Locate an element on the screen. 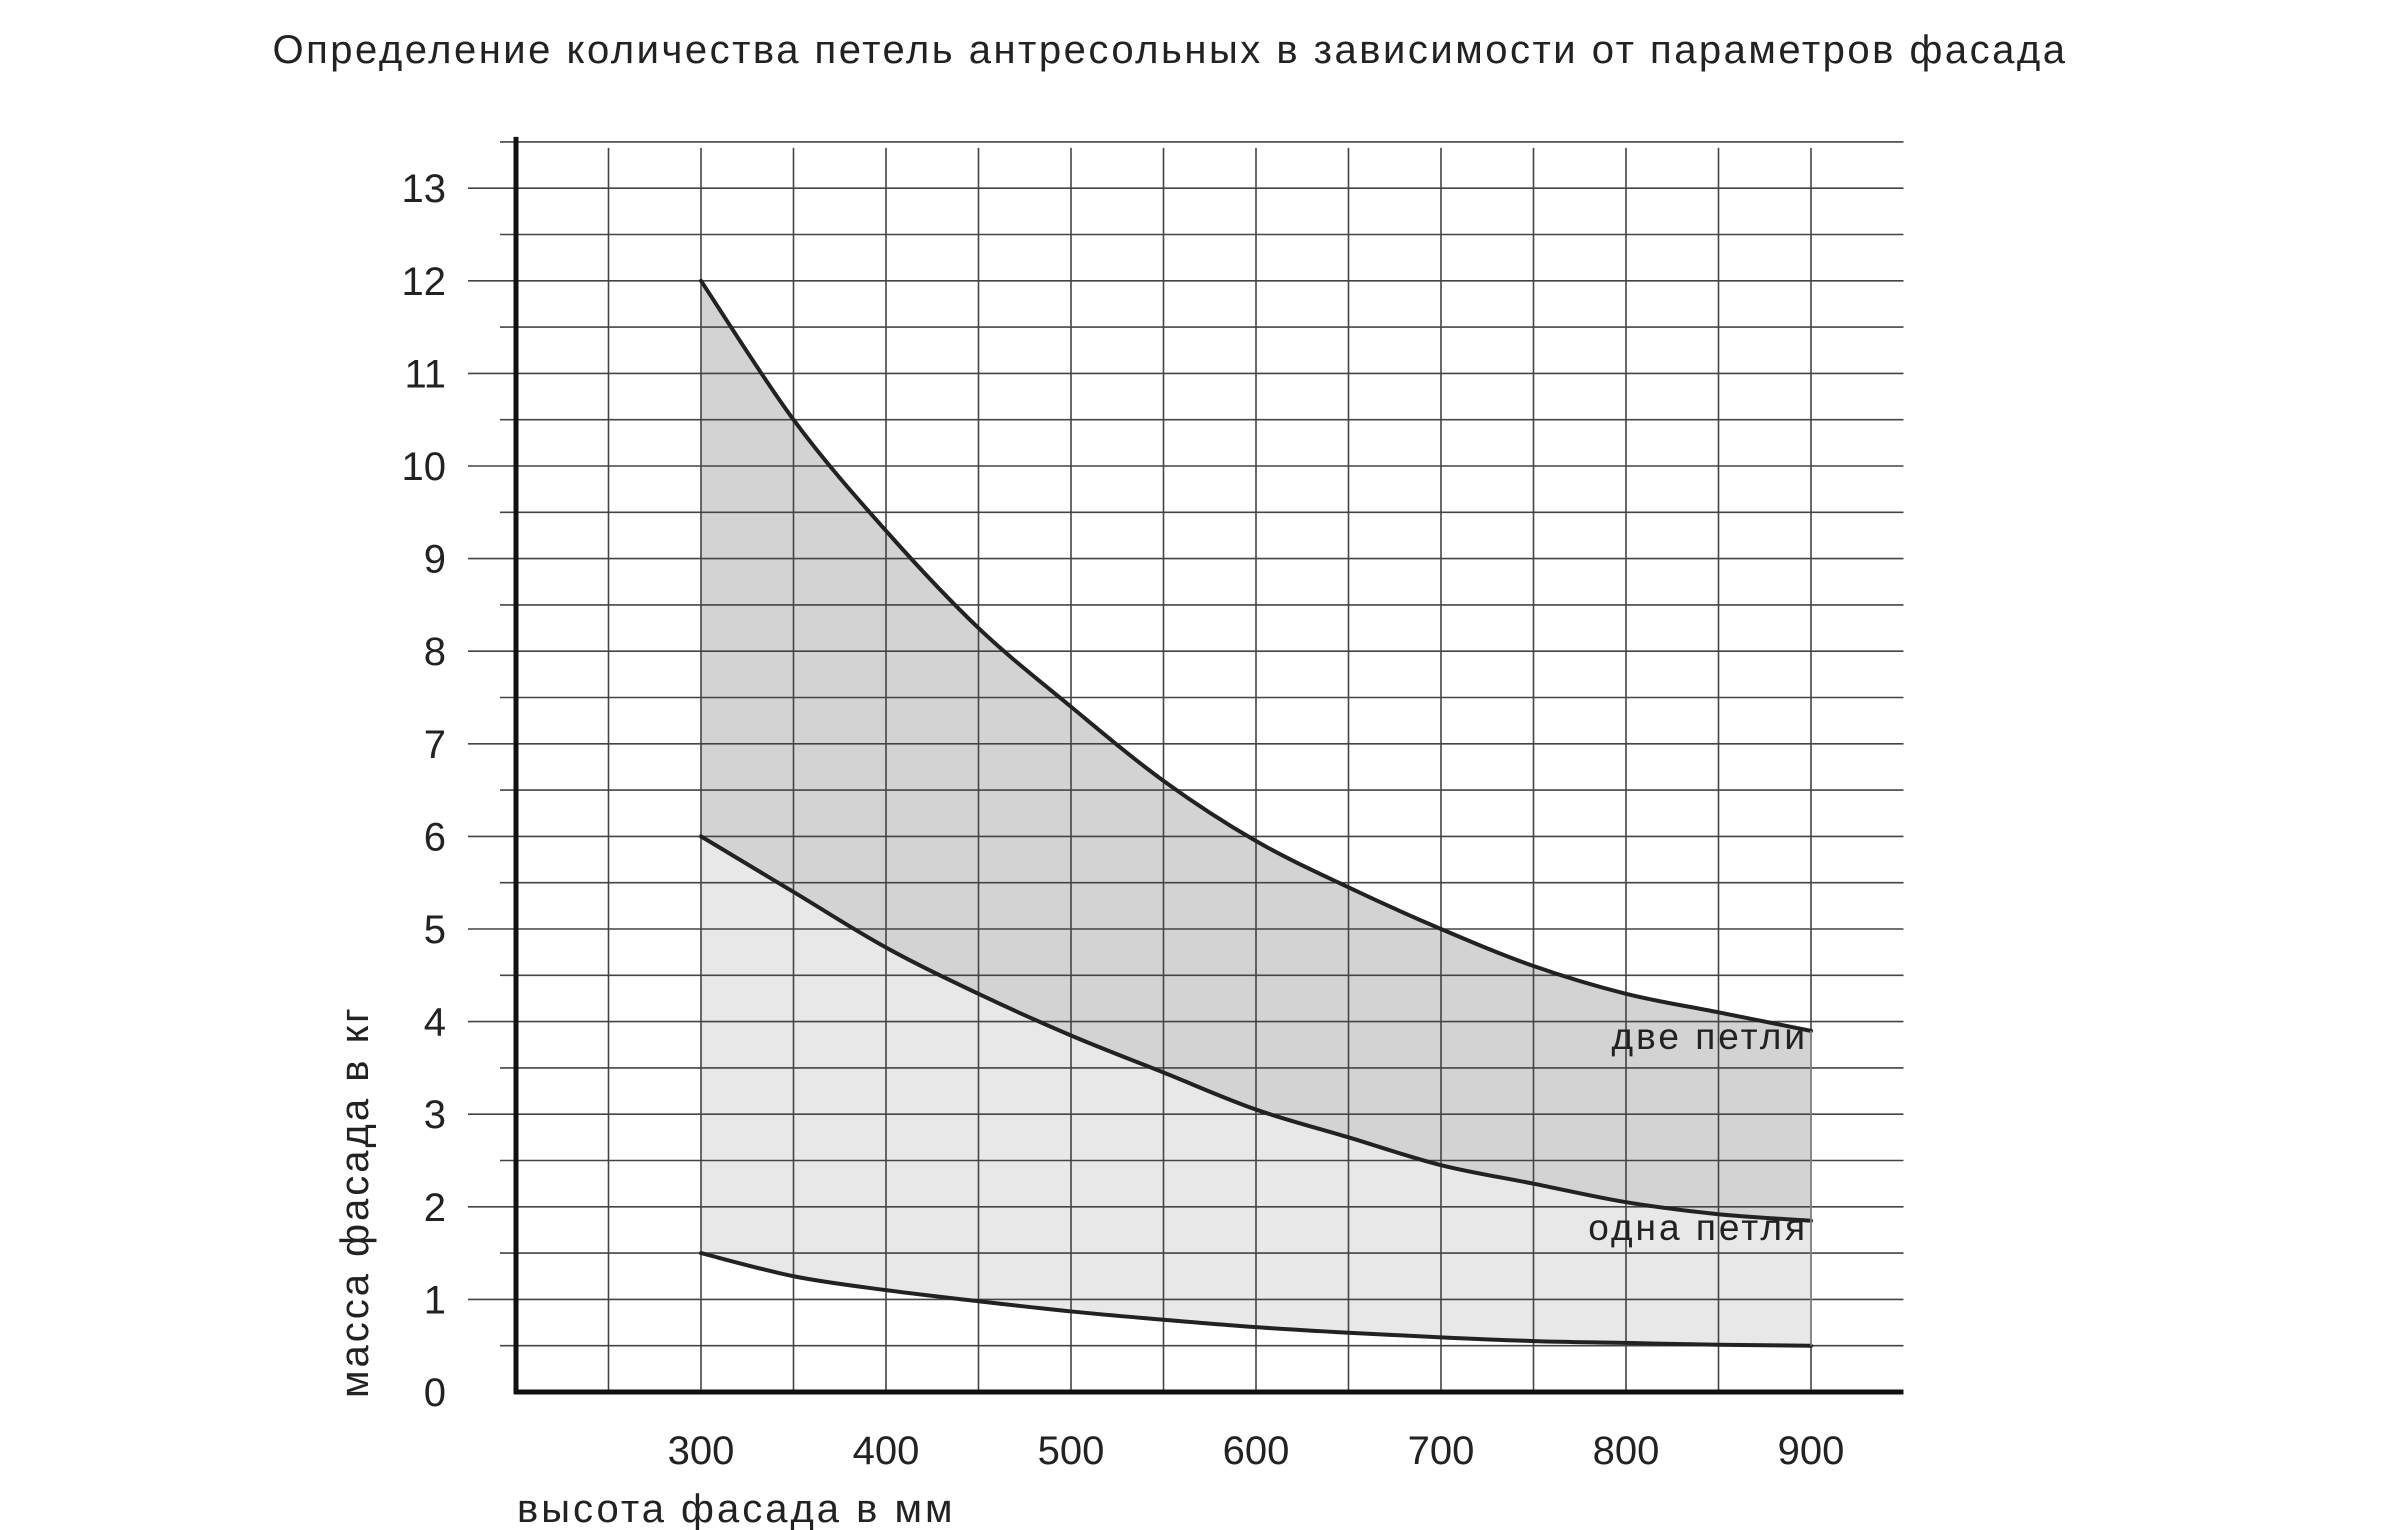 This screenshot has width=2393, height=1530. x-tick-label: 500 is located at coordinates (1071, 1451).